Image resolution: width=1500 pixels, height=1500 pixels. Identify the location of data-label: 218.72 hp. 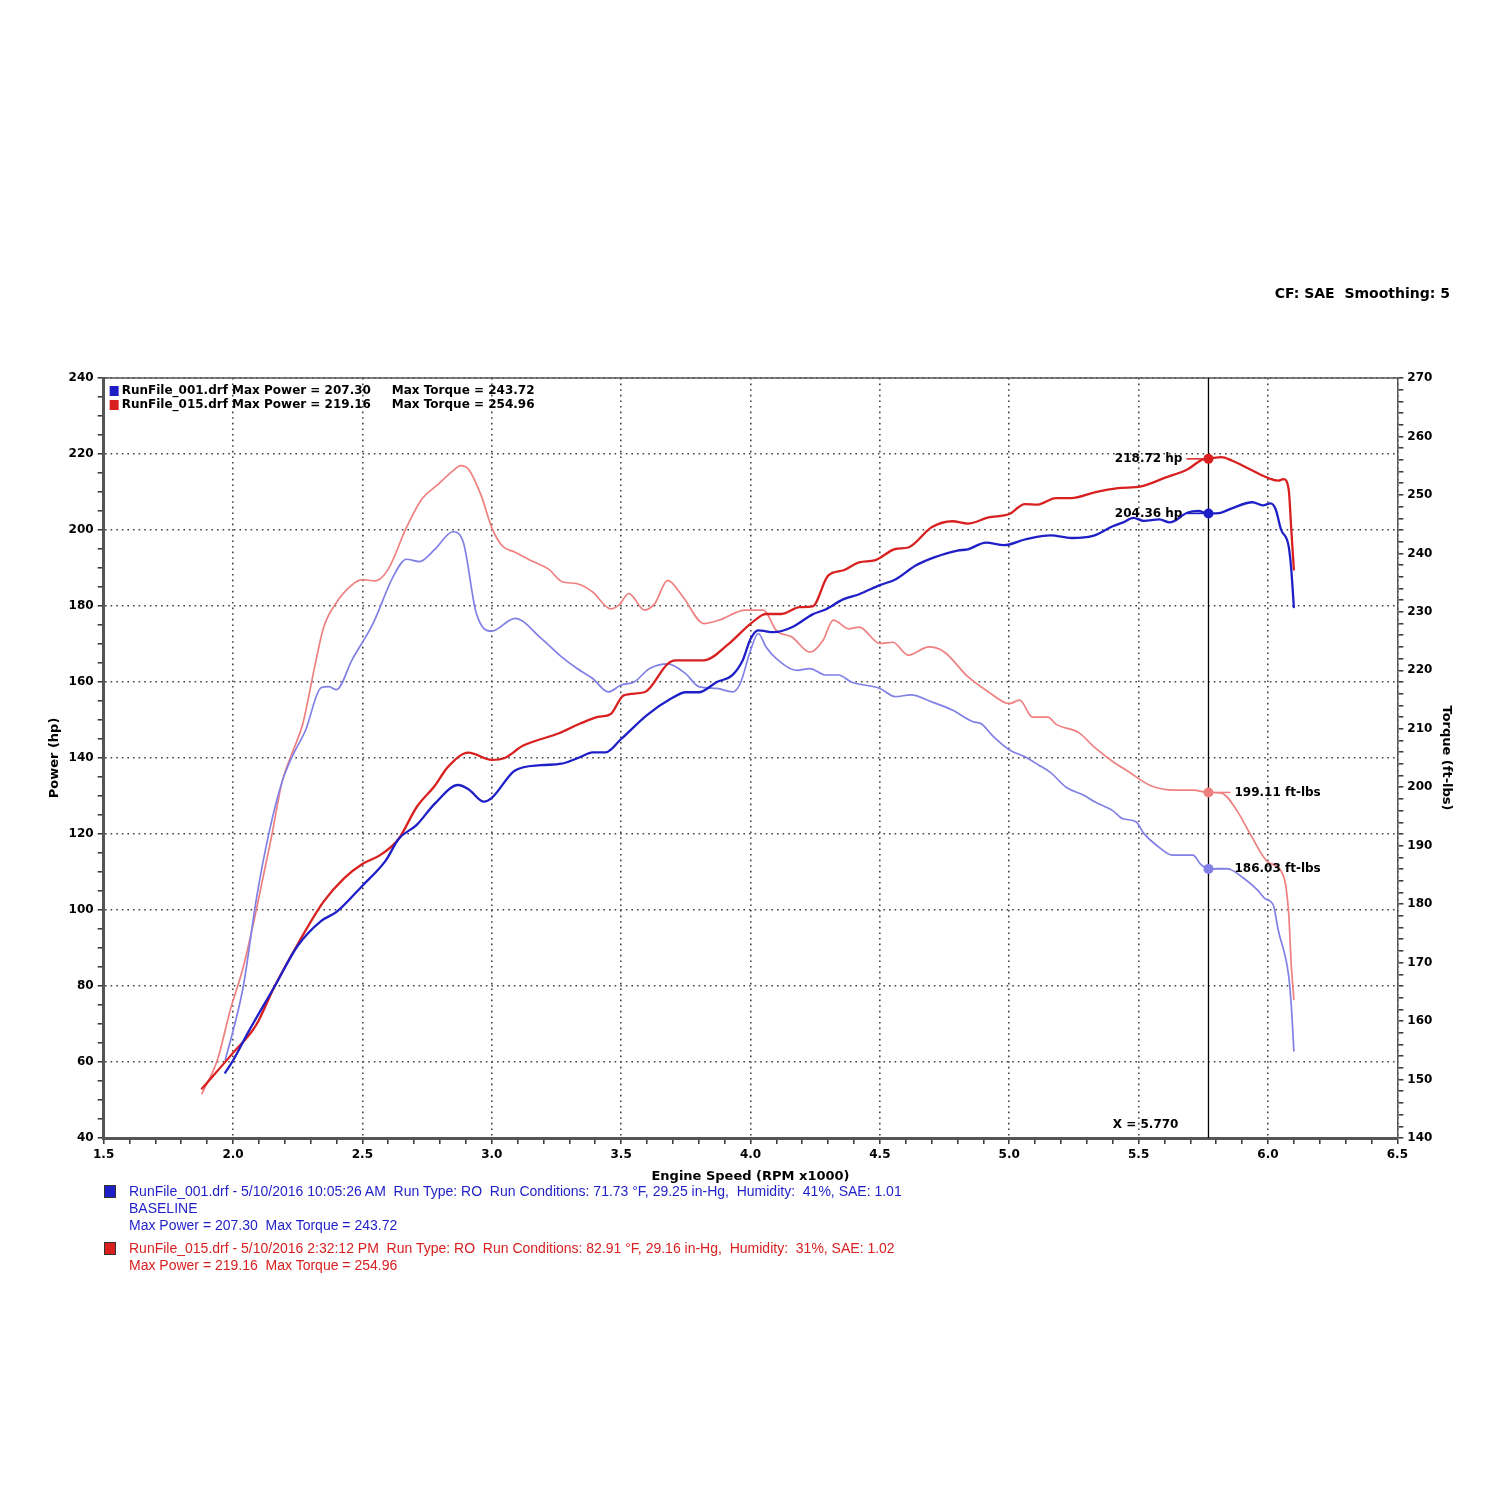
(1148, 457).